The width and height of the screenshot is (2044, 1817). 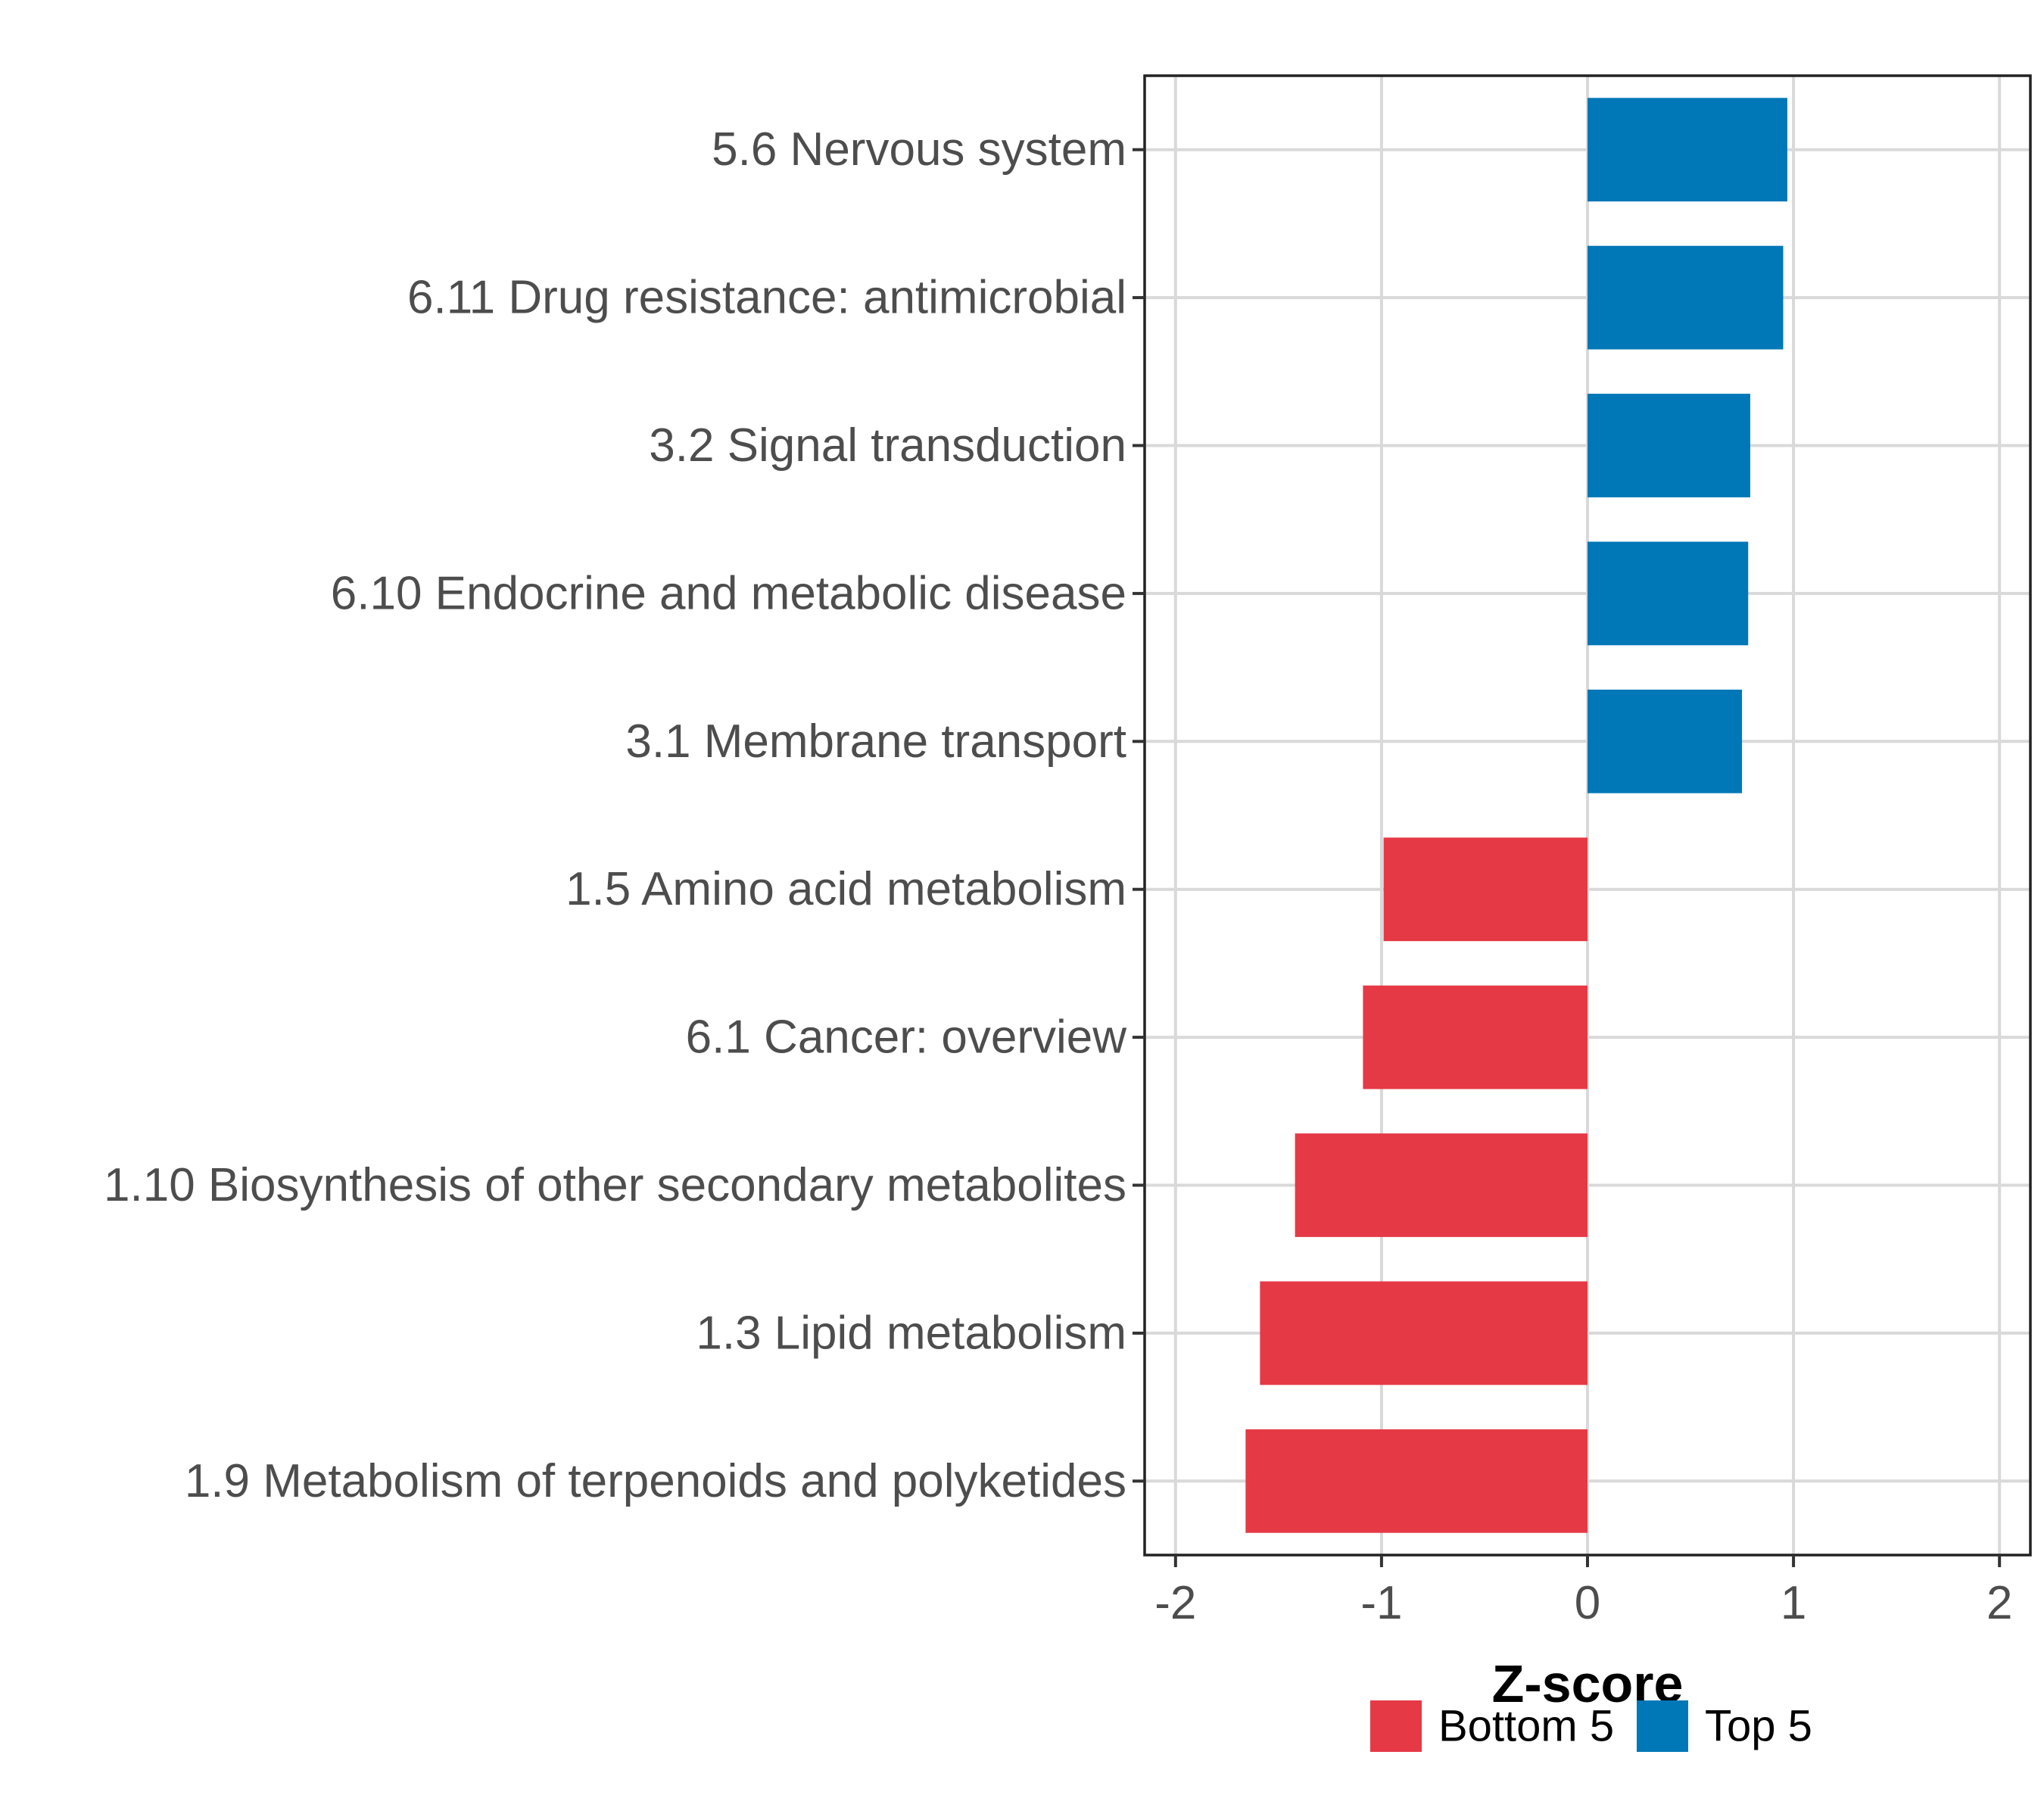 What do you see at coordinates (1793, 1603) in the screenshot?
I see `x-tick-label: 1` at bounding box center [1793, 1603].